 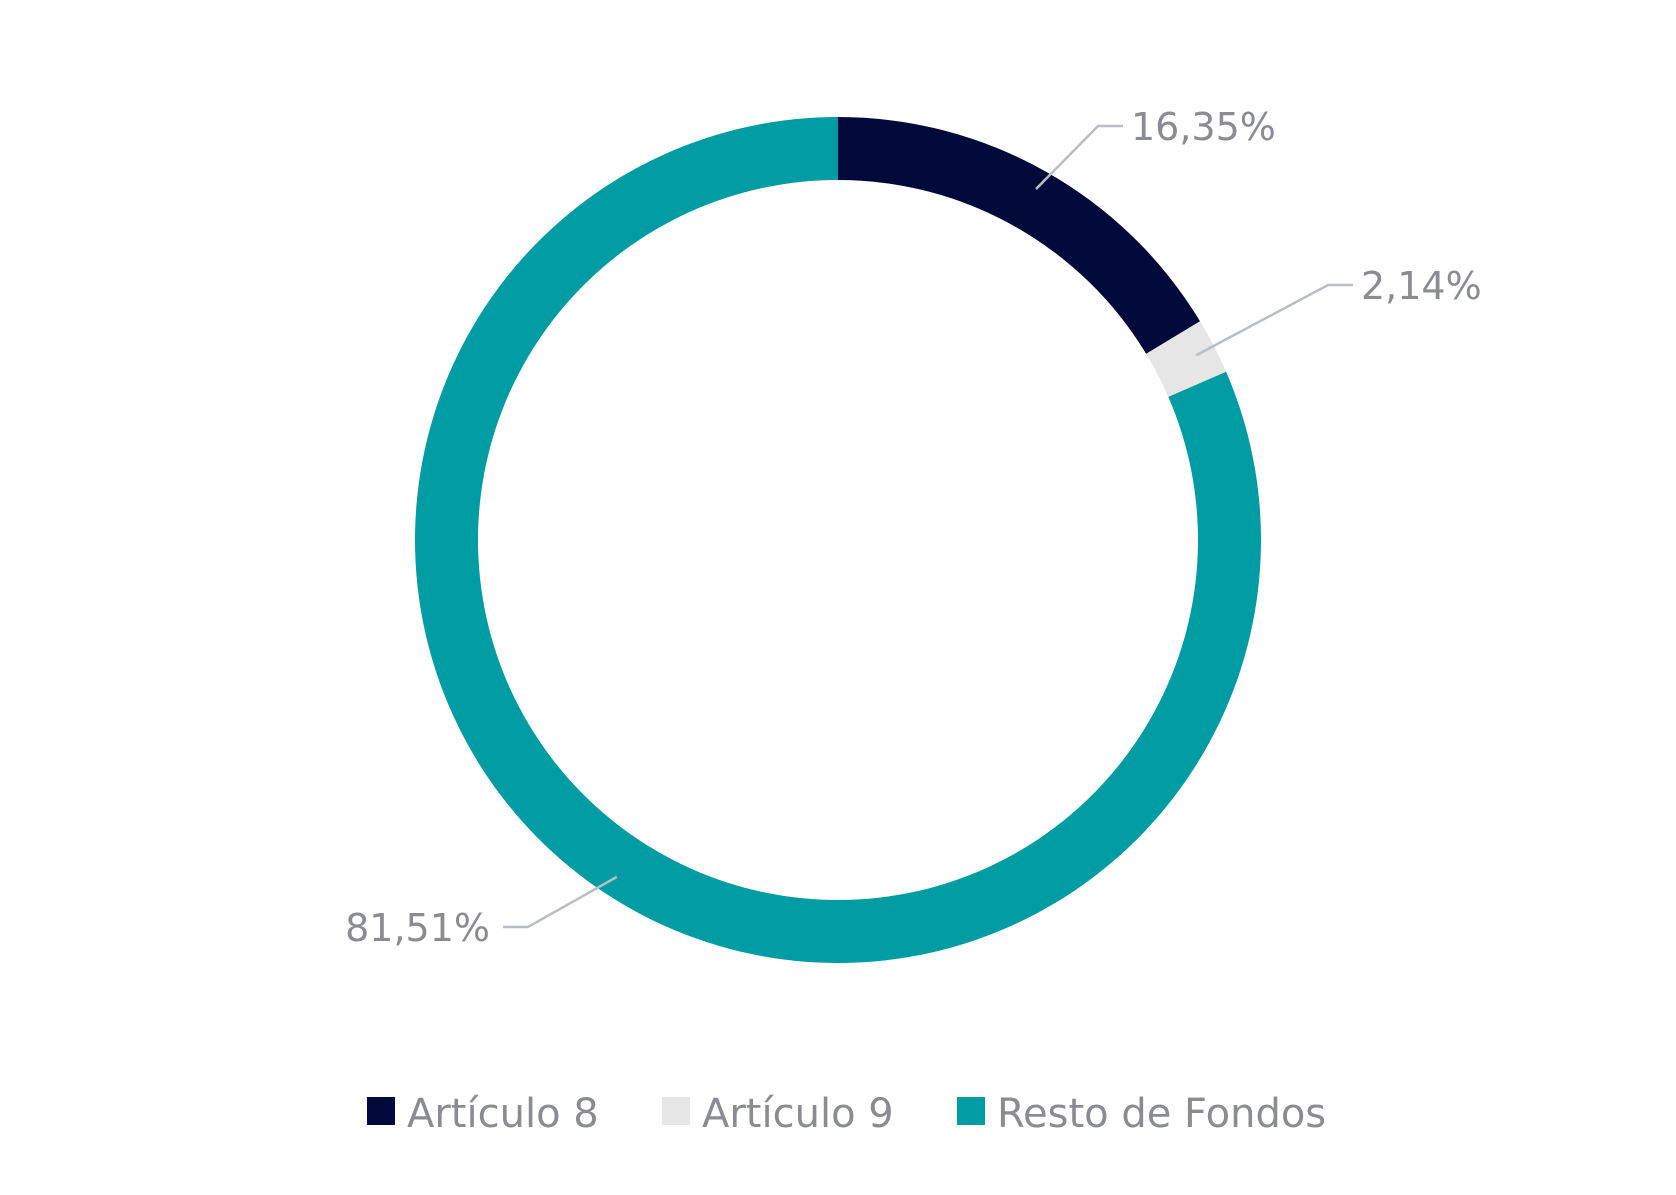 What do you see at coordinates (417, 928) in the screenshot?
I see `data-label-resto-de-fondos: 81,51%` at bounding box center [417, 928].